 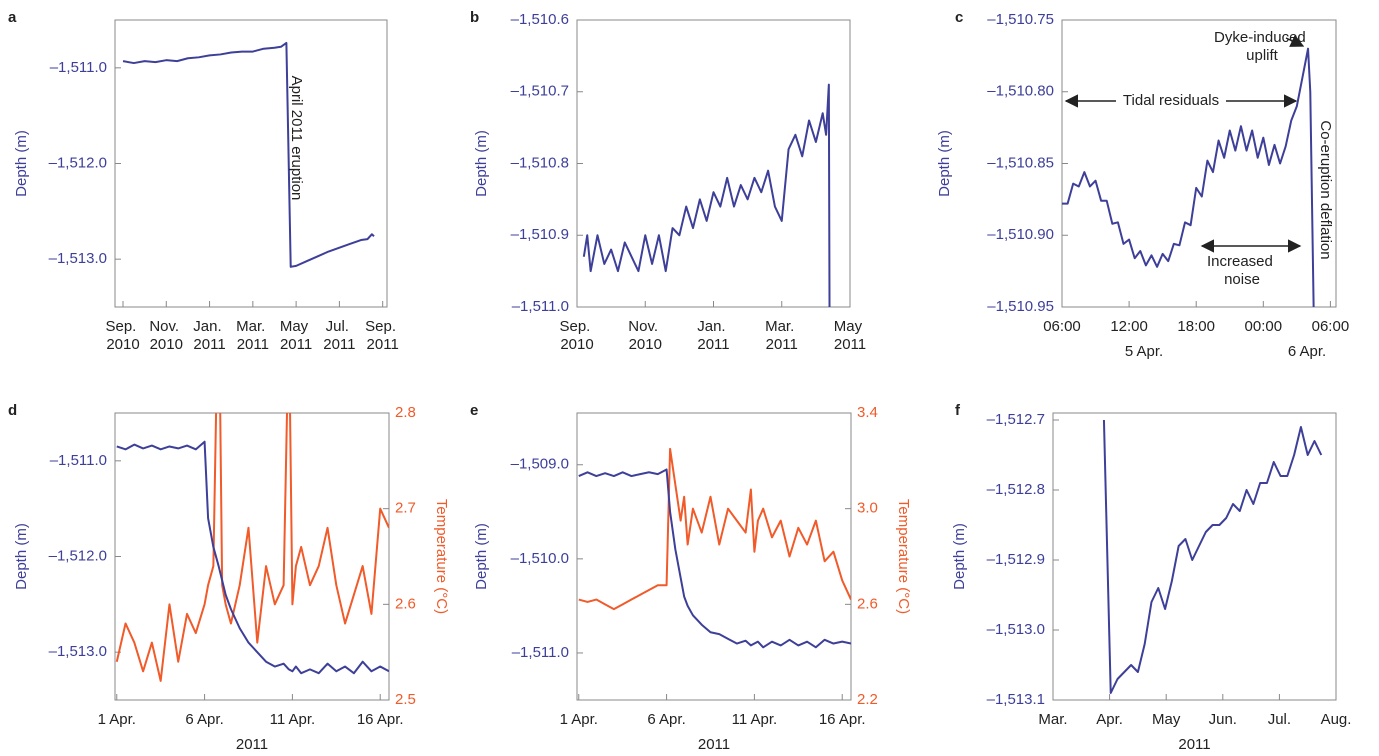 What do you see at coordinates (1325, 189) in the screenshot?
I see `annotation: Co-eruption deflation` at bounding box center [1325, 189].